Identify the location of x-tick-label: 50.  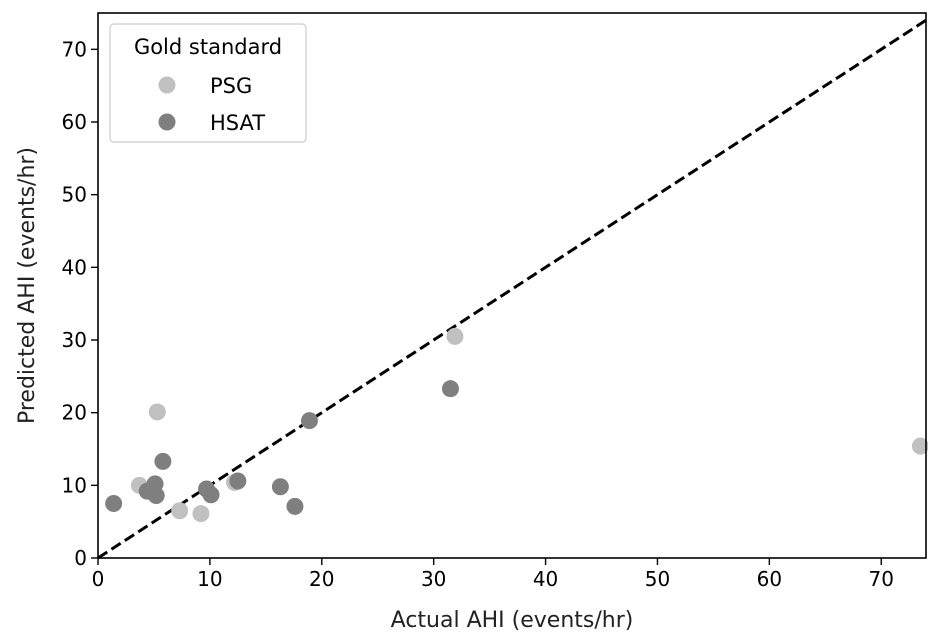
(657, 579).